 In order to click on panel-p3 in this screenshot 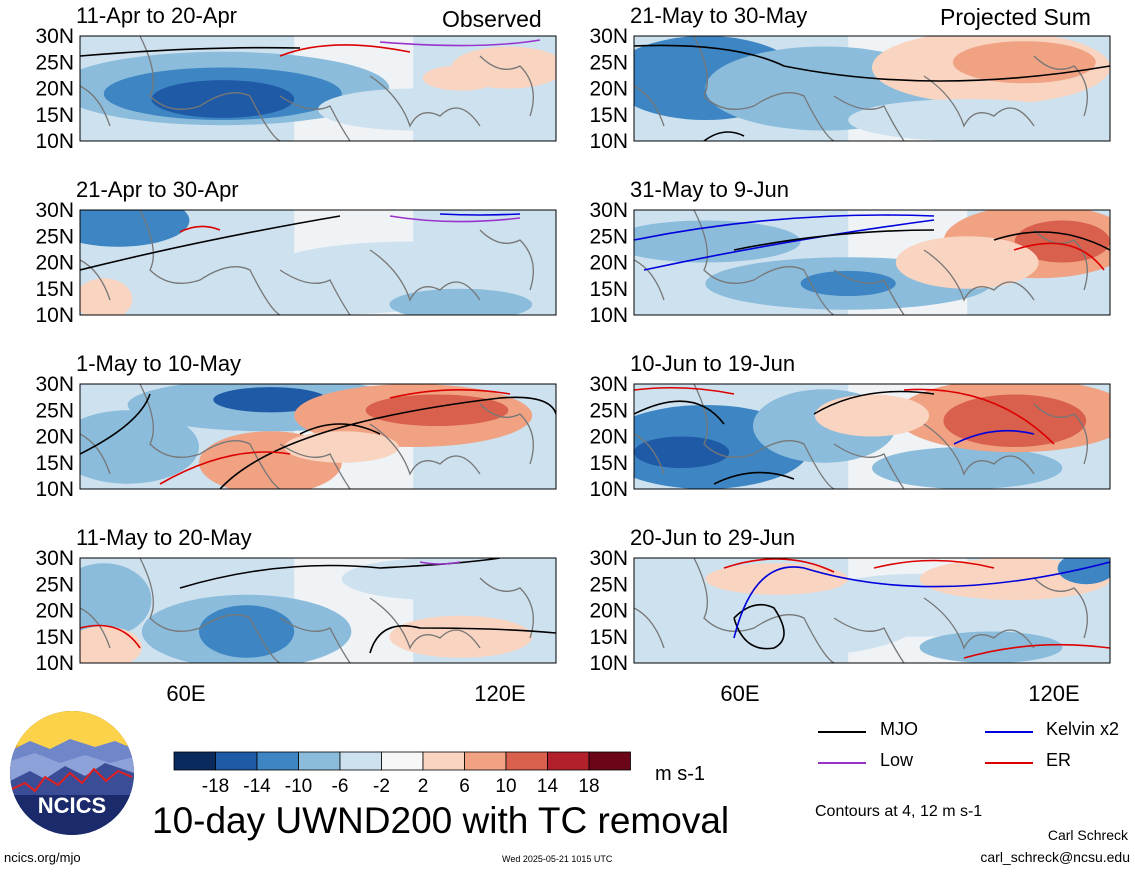, I will do `click(318, 436)`.